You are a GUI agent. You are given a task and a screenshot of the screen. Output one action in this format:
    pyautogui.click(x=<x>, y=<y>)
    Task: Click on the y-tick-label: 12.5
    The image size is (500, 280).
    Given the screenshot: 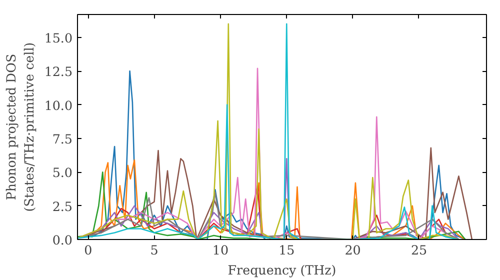 What is the action you would take?
    pyautogui.click(x=58, y=72)
    